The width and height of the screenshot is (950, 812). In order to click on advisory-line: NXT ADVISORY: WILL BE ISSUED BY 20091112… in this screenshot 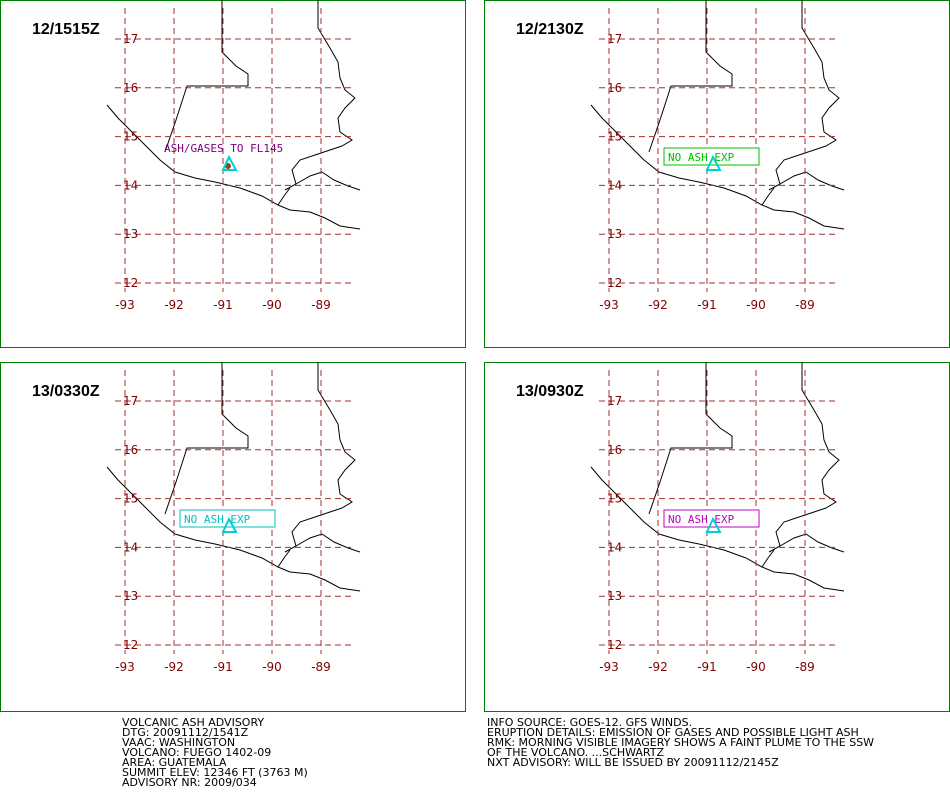, I will do `click(633, 762)`.